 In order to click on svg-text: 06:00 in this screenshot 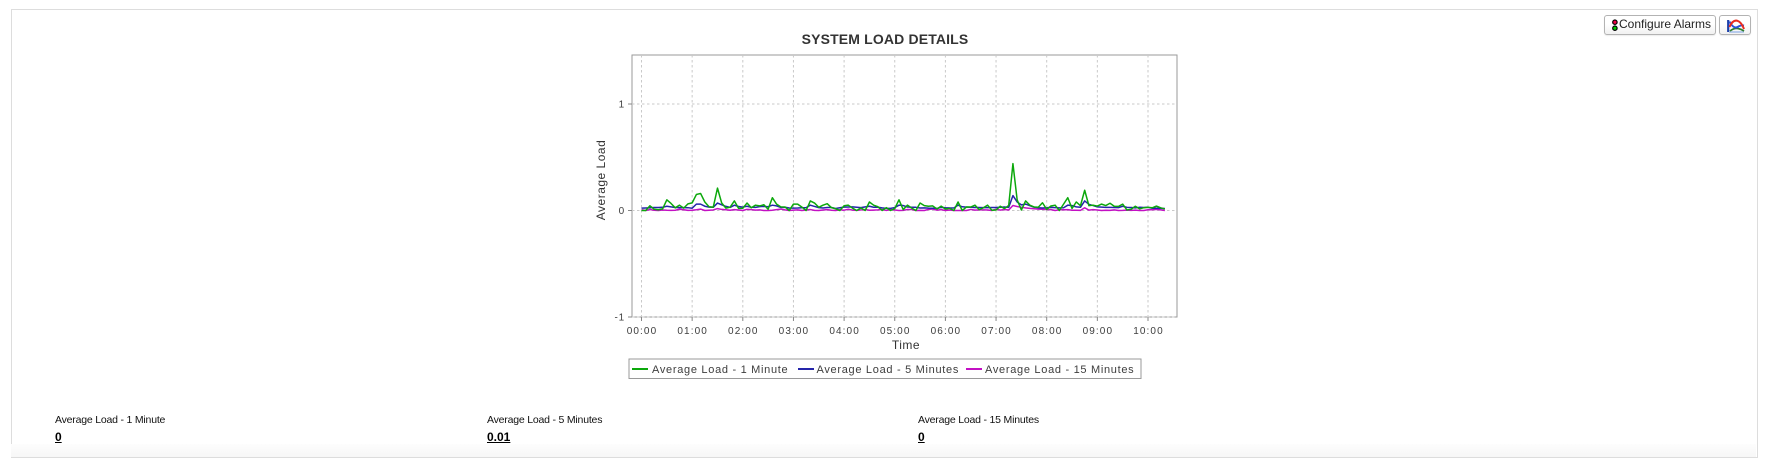, I will do `click(946, 331)`.